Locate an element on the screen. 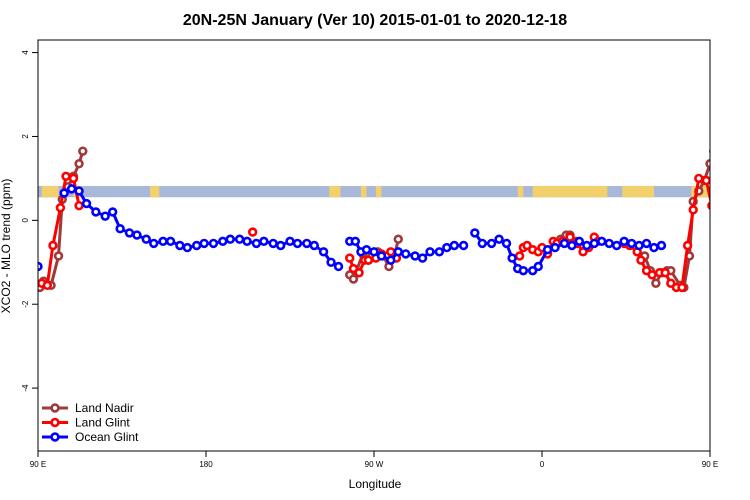  legend-item-land-nadir: Land Nadir is located at coordinates (88, 408).